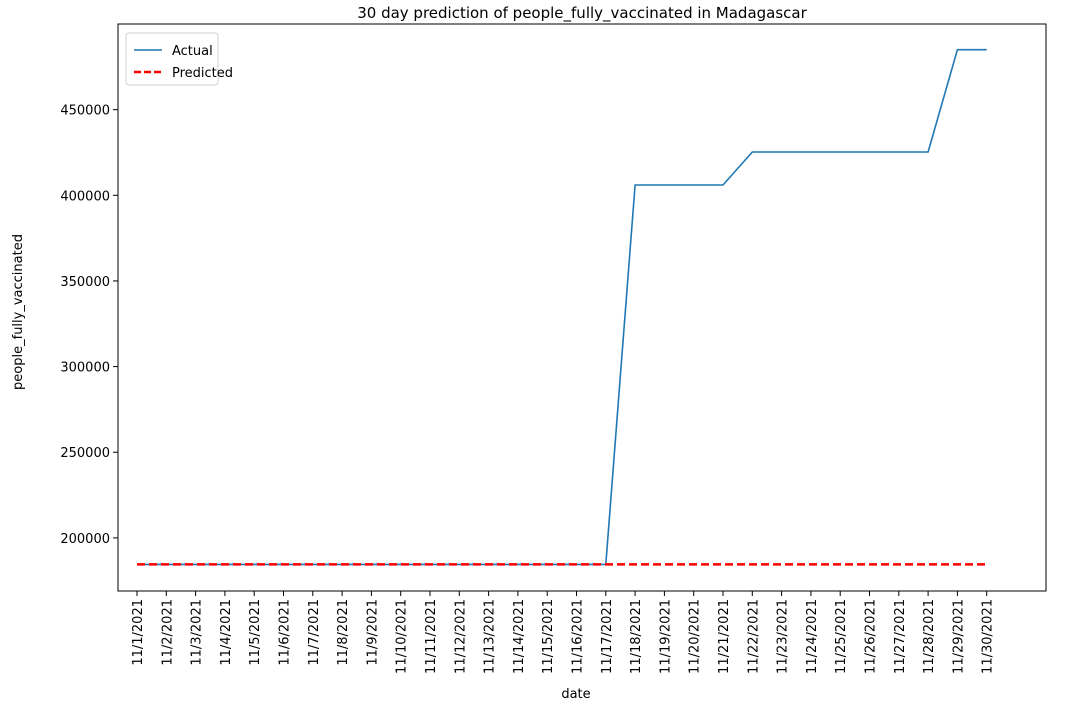 The image size is (1070, 709). What do you see at coordinates (519, 636) in the screenshot?
I see `x-tick-label: 11/14/2021` at bounding box center [519, 636].